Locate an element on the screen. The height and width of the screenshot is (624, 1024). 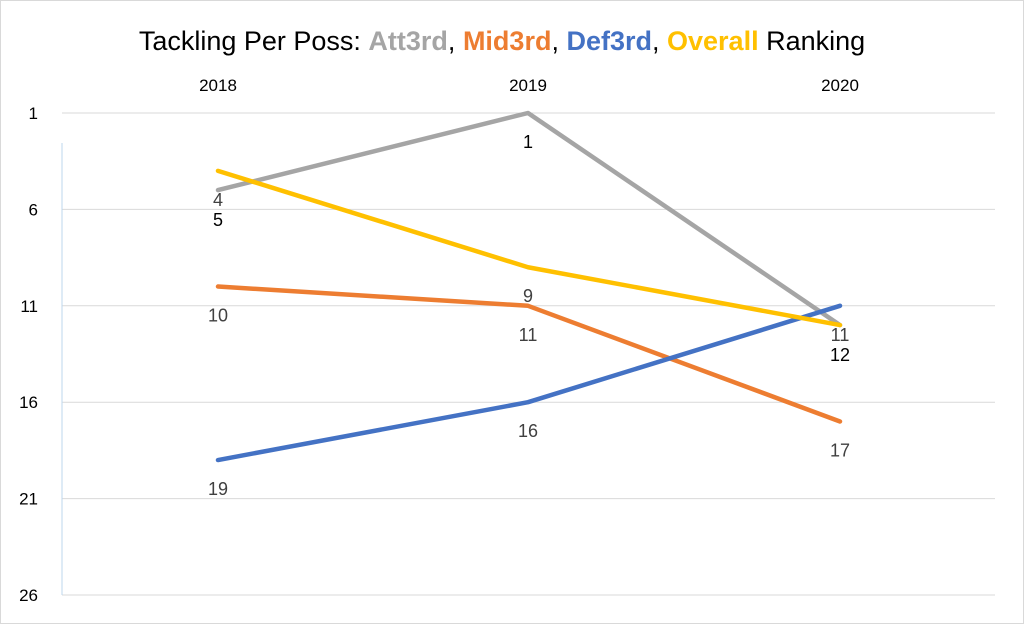
data-label-overall: 4 is located at coordinates (218, 200).